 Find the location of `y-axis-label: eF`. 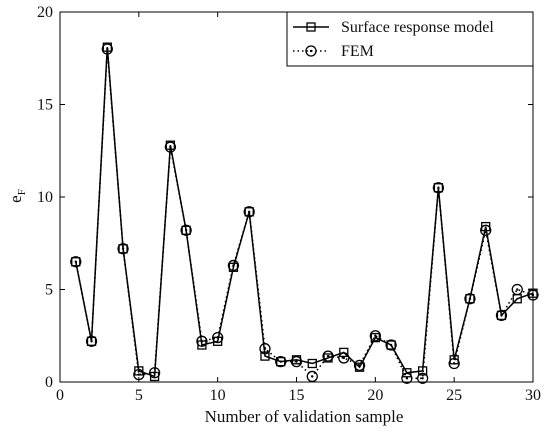

y-axis-label: eF is located at coordinates (17, 196).